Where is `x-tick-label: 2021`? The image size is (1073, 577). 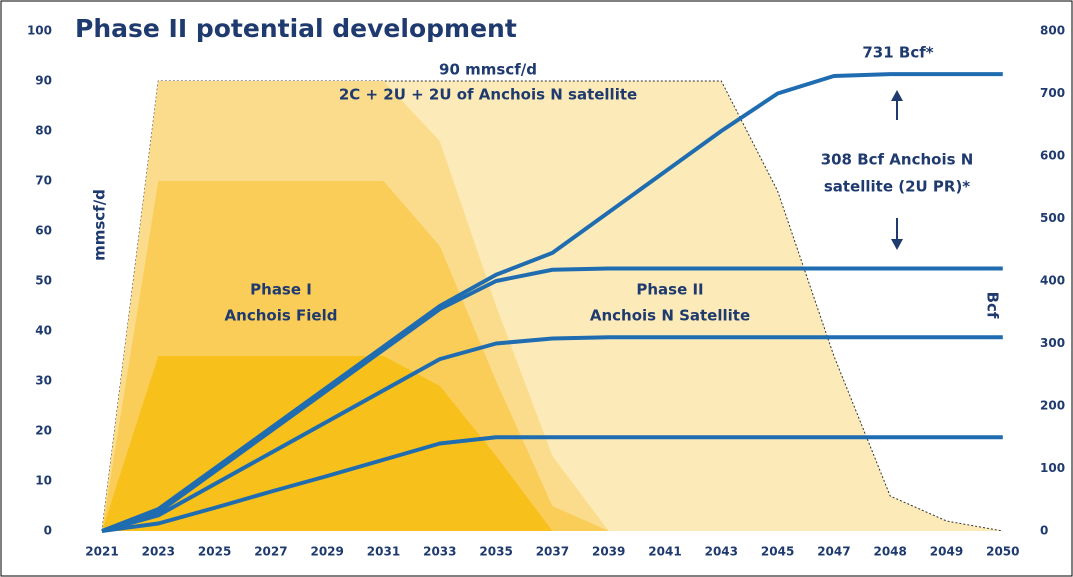 x-tick-label: 2021 is located at coordinates (101, 552).